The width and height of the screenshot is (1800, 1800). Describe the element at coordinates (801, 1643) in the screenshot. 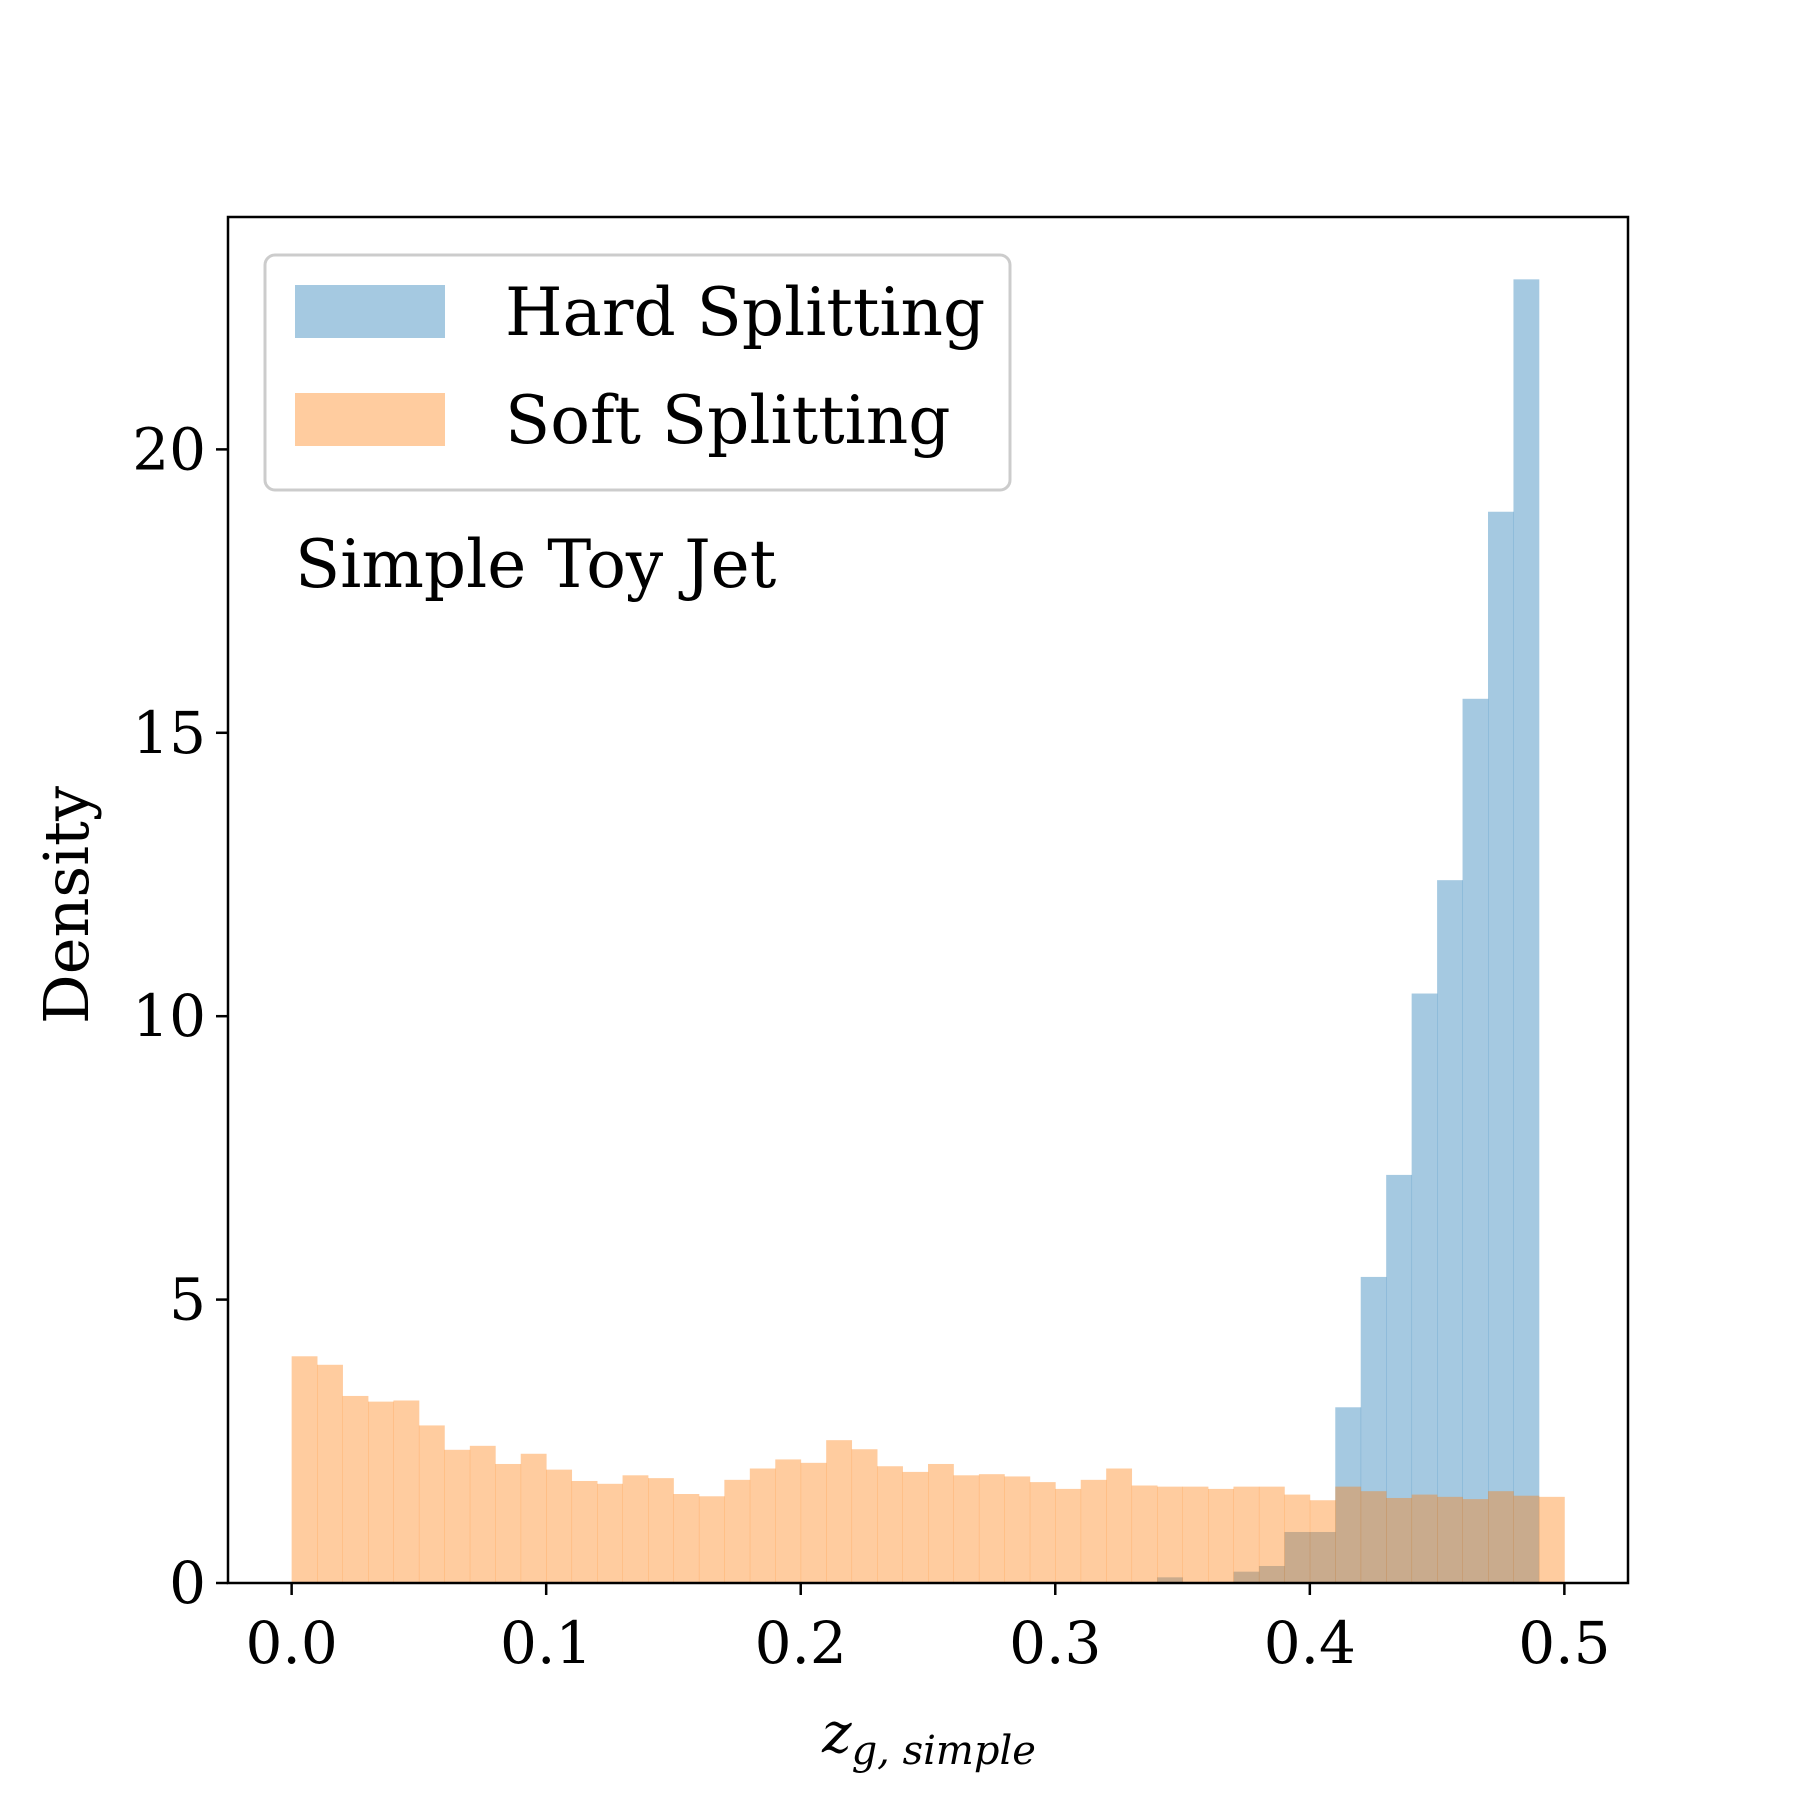

I see `x-tick-label: 0.2` at that location.